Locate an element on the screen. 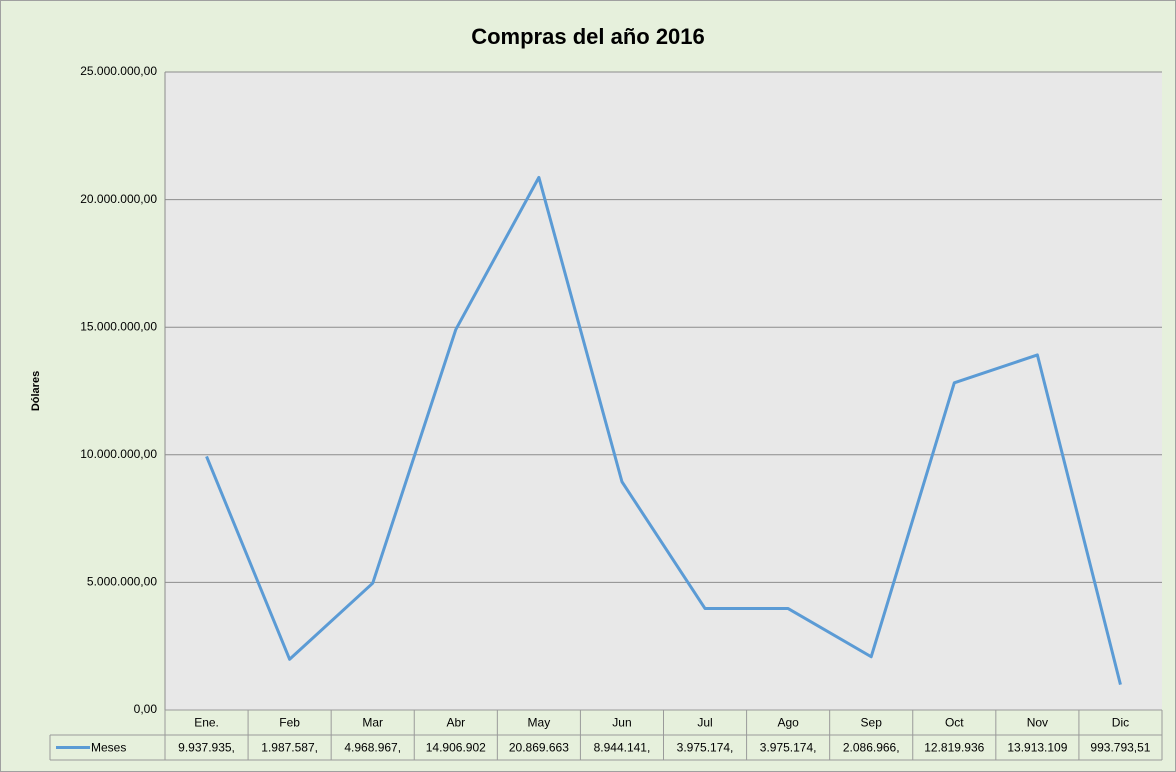 The width and height of the screenshot is (1176, 772). x-tick-label: Oct is located at coordinates (954, 723).